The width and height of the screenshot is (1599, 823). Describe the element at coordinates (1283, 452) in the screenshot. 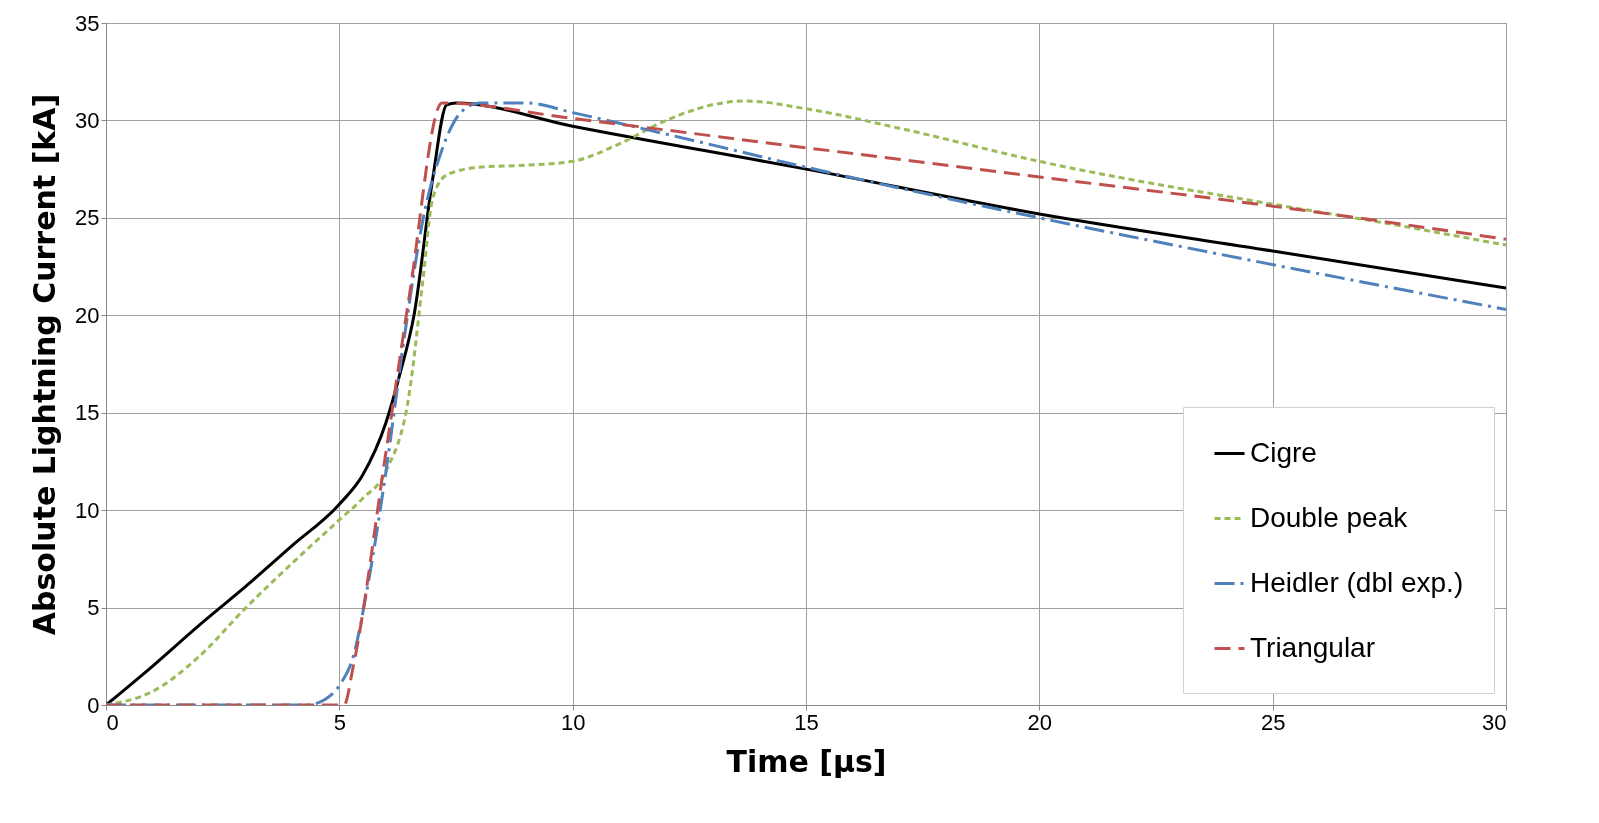

I see `legend-label: Cigre` at that location.